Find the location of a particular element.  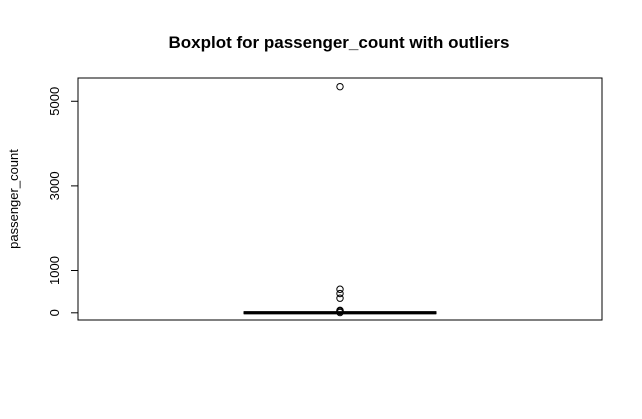

y-tick-label-2: 3000 is located at coordinates (54, 185).